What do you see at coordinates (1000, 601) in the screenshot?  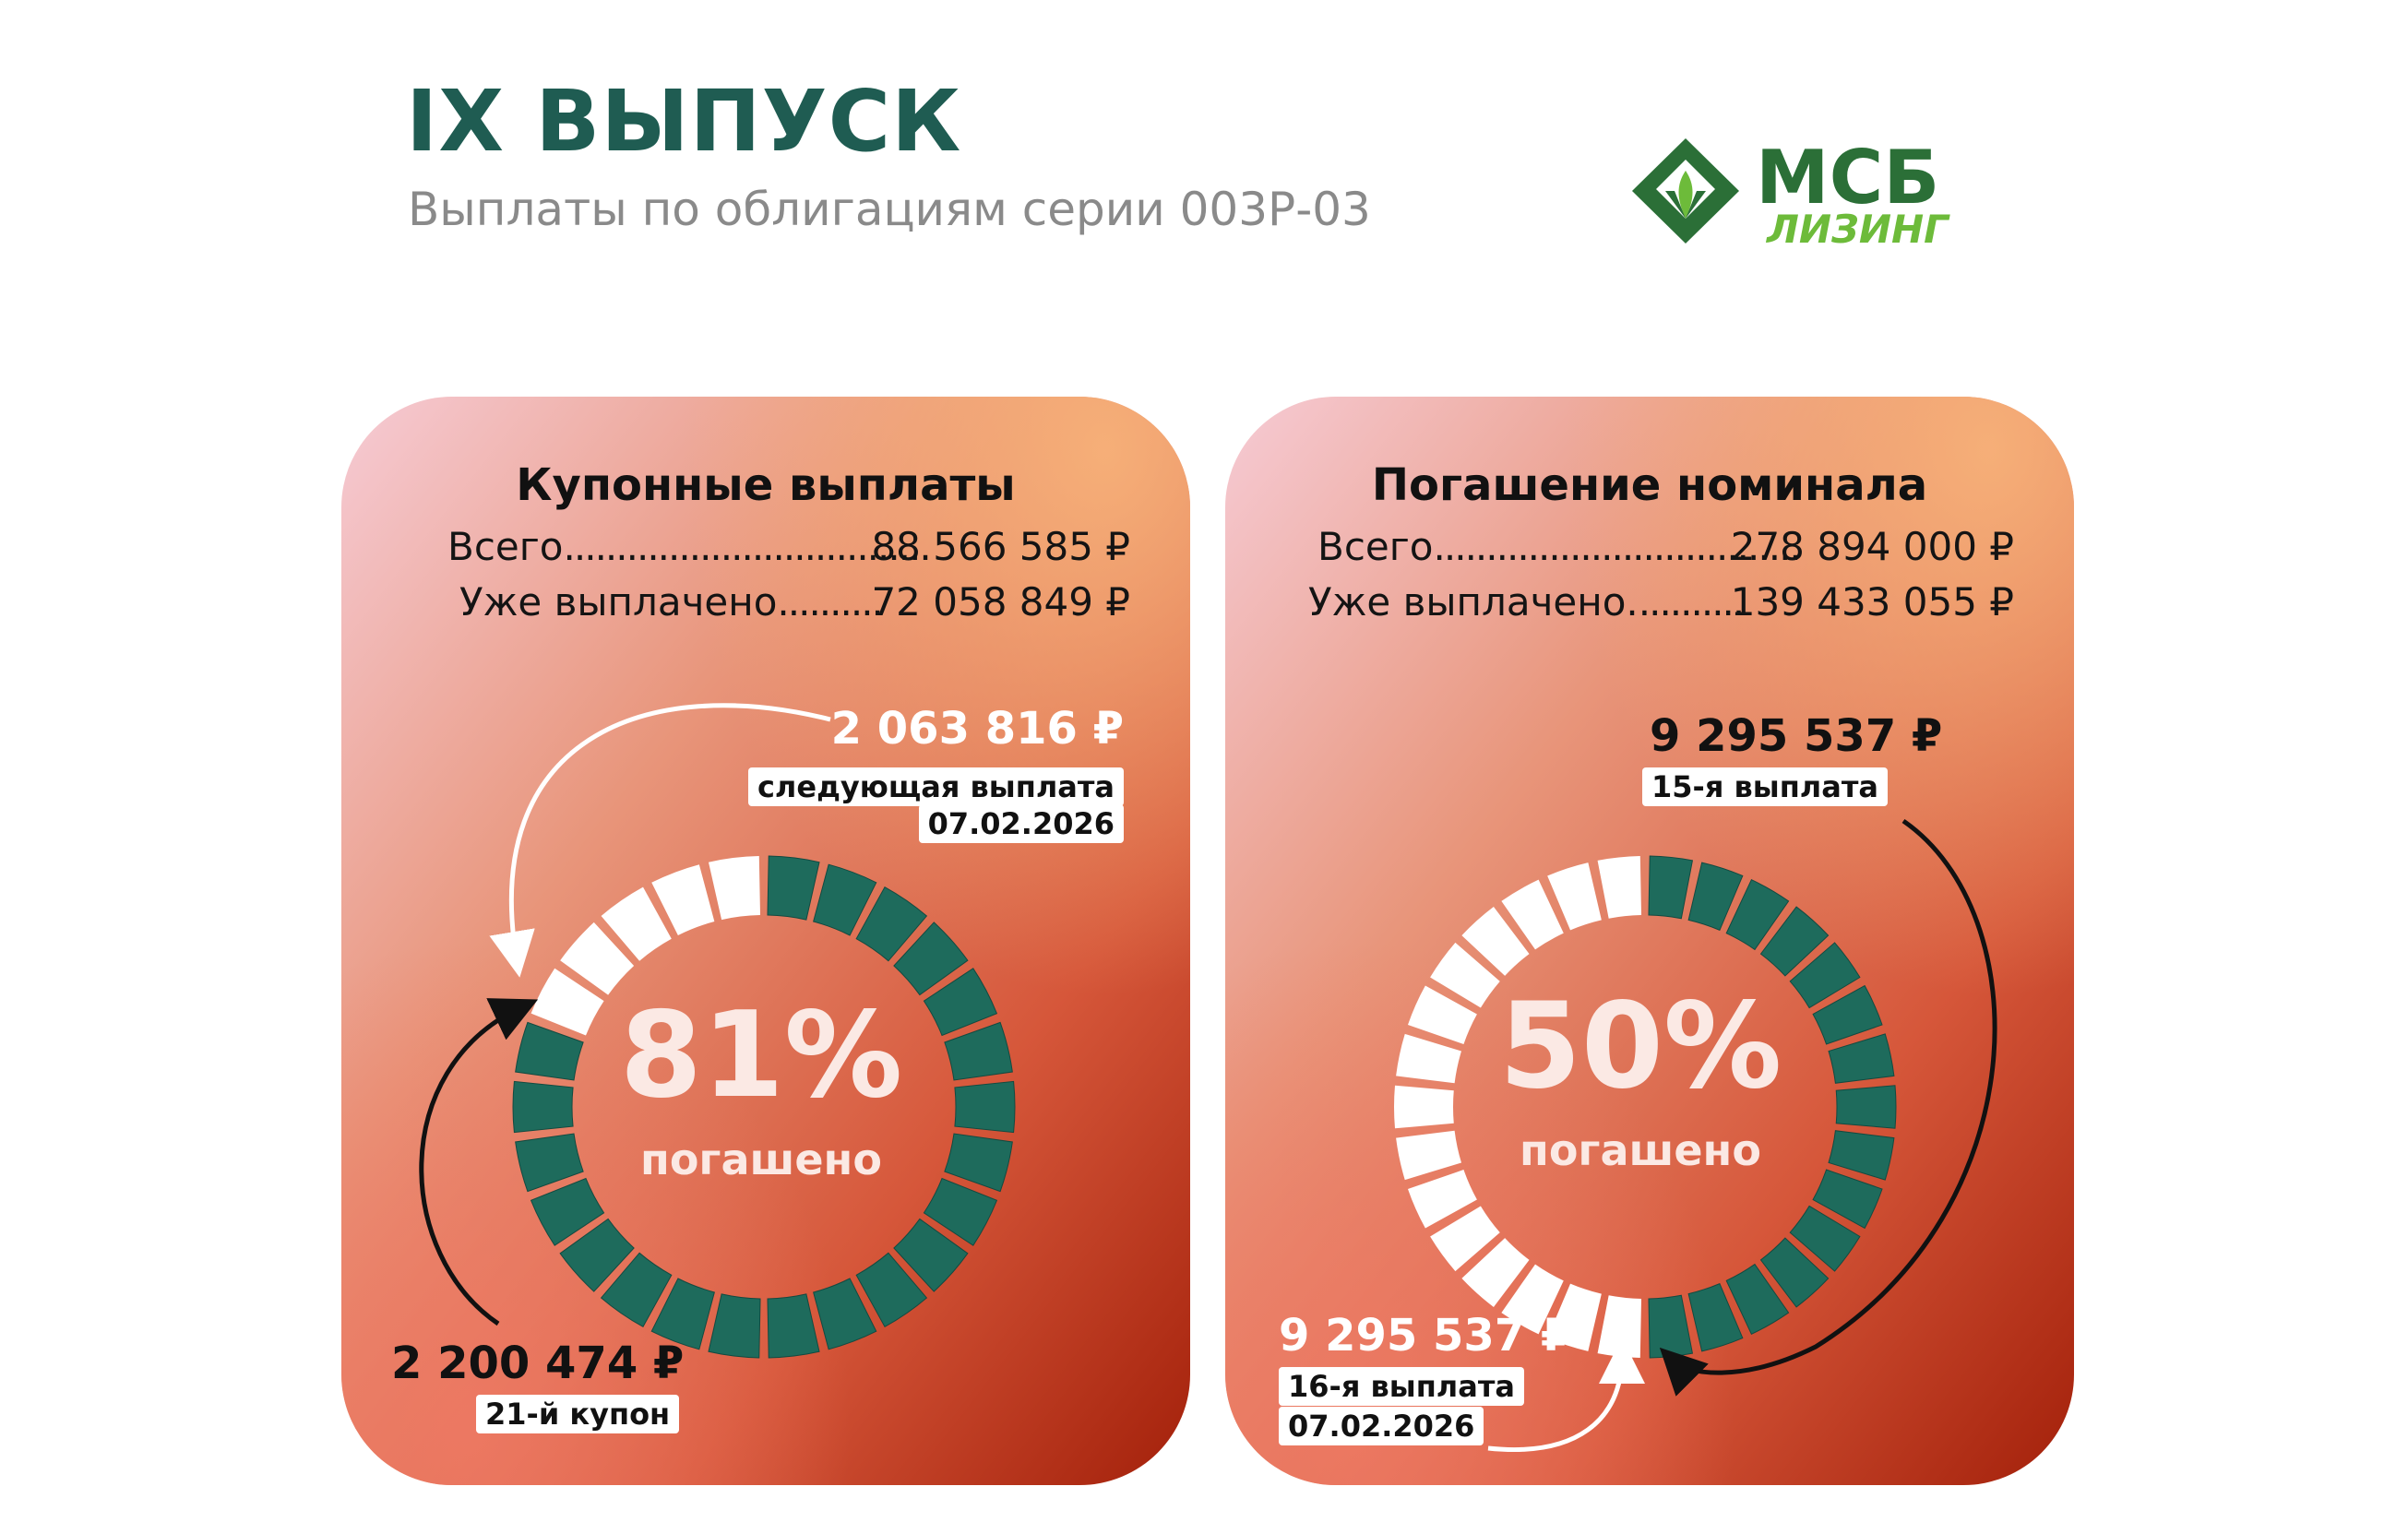 I see `coupon-paid-value: 72 058 849 ₽` at bounding box center [1000, 601].